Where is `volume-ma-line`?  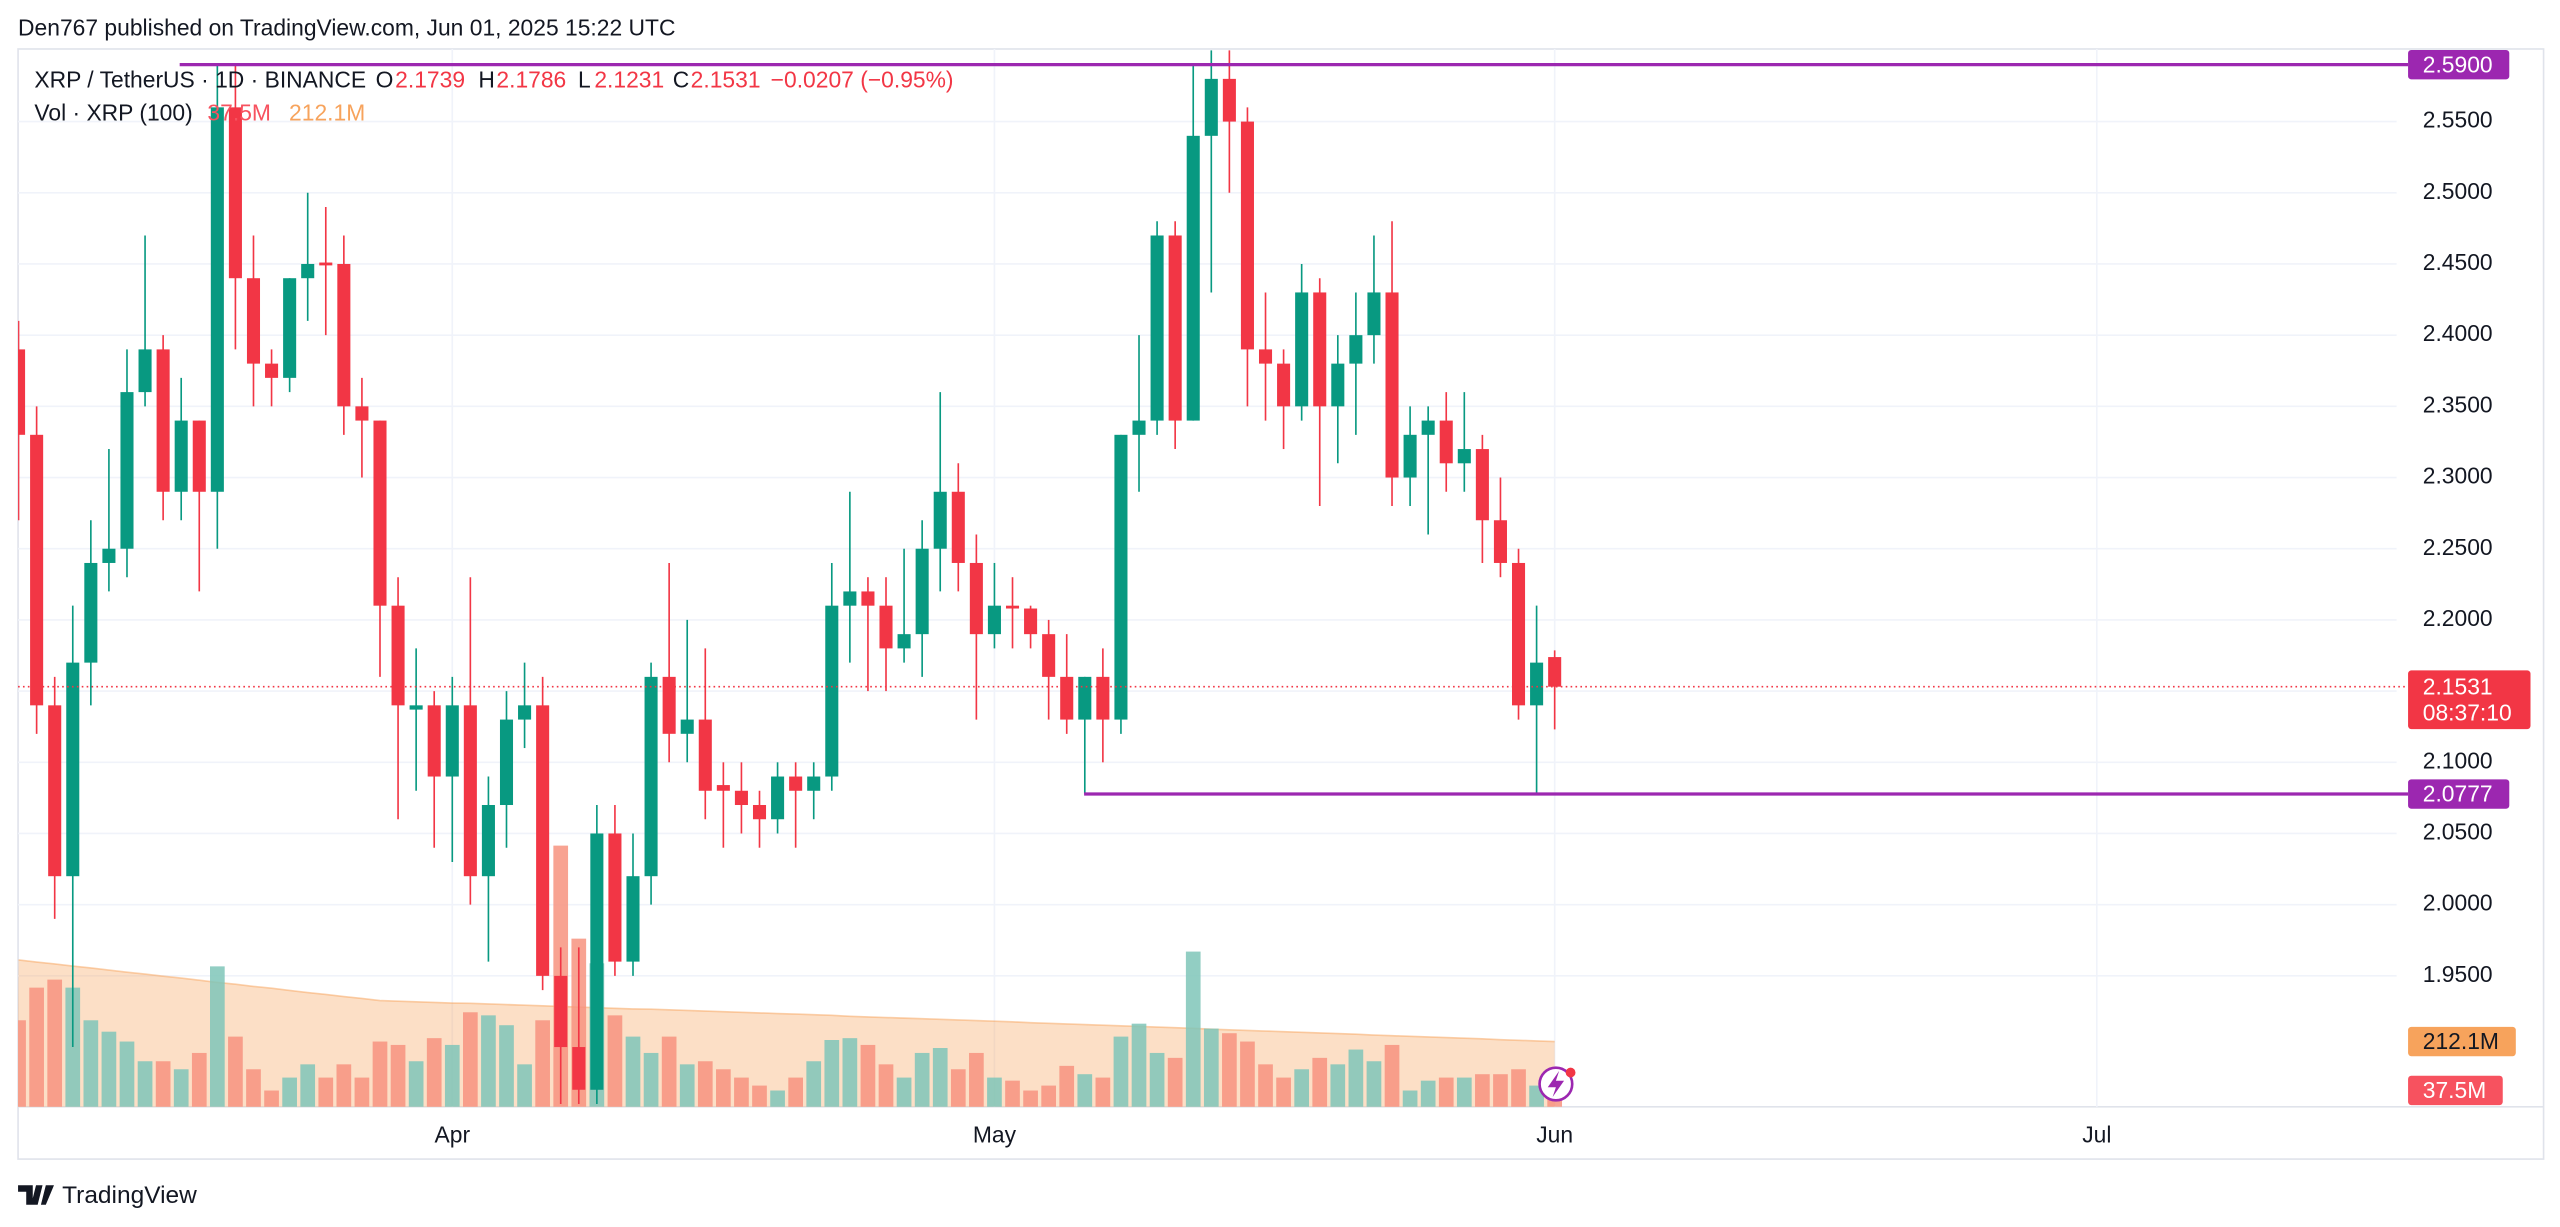
volume-ma-line is located at coordinates (786, 1001).